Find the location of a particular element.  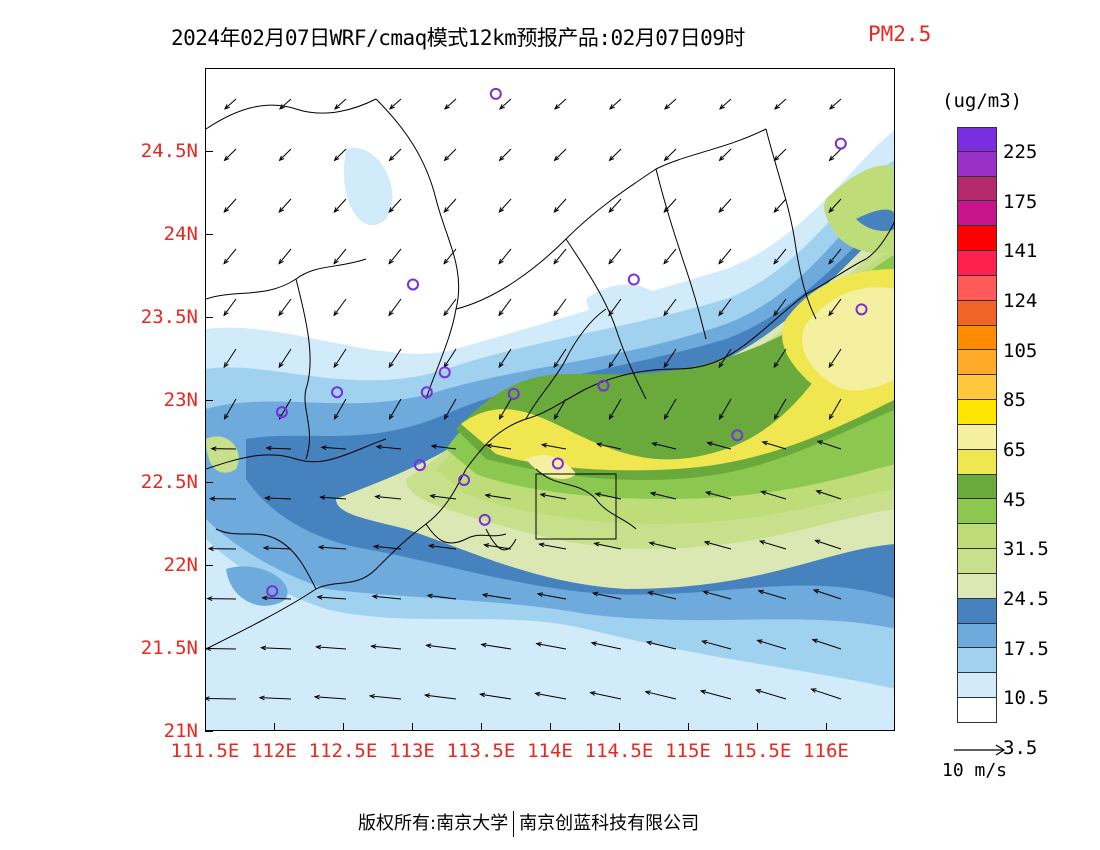

lon-tick is located at coordinates (688, 727).